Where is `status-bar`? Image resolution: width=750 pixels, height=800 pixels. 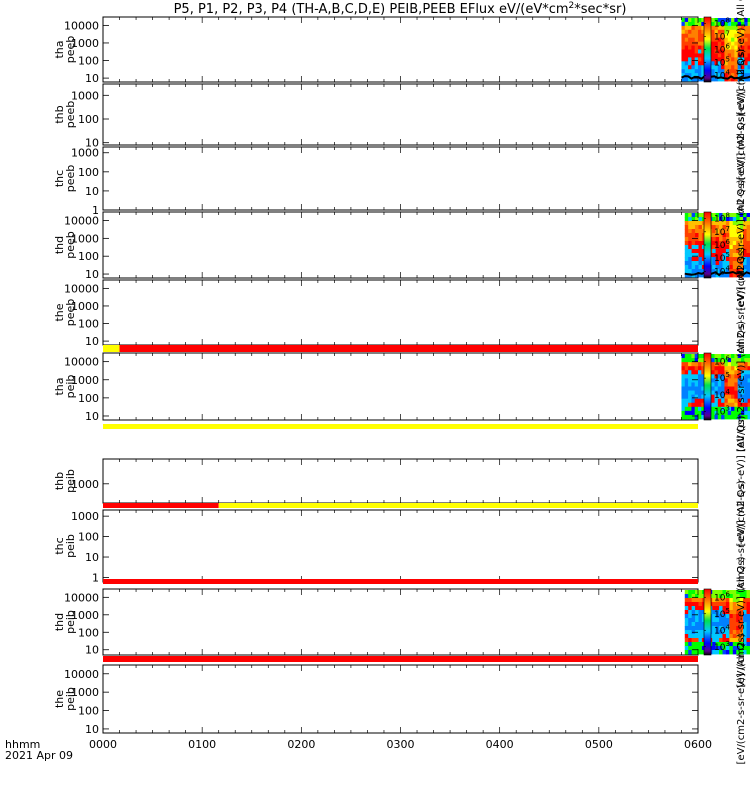
status-bar is located at coordinates (400, 581).